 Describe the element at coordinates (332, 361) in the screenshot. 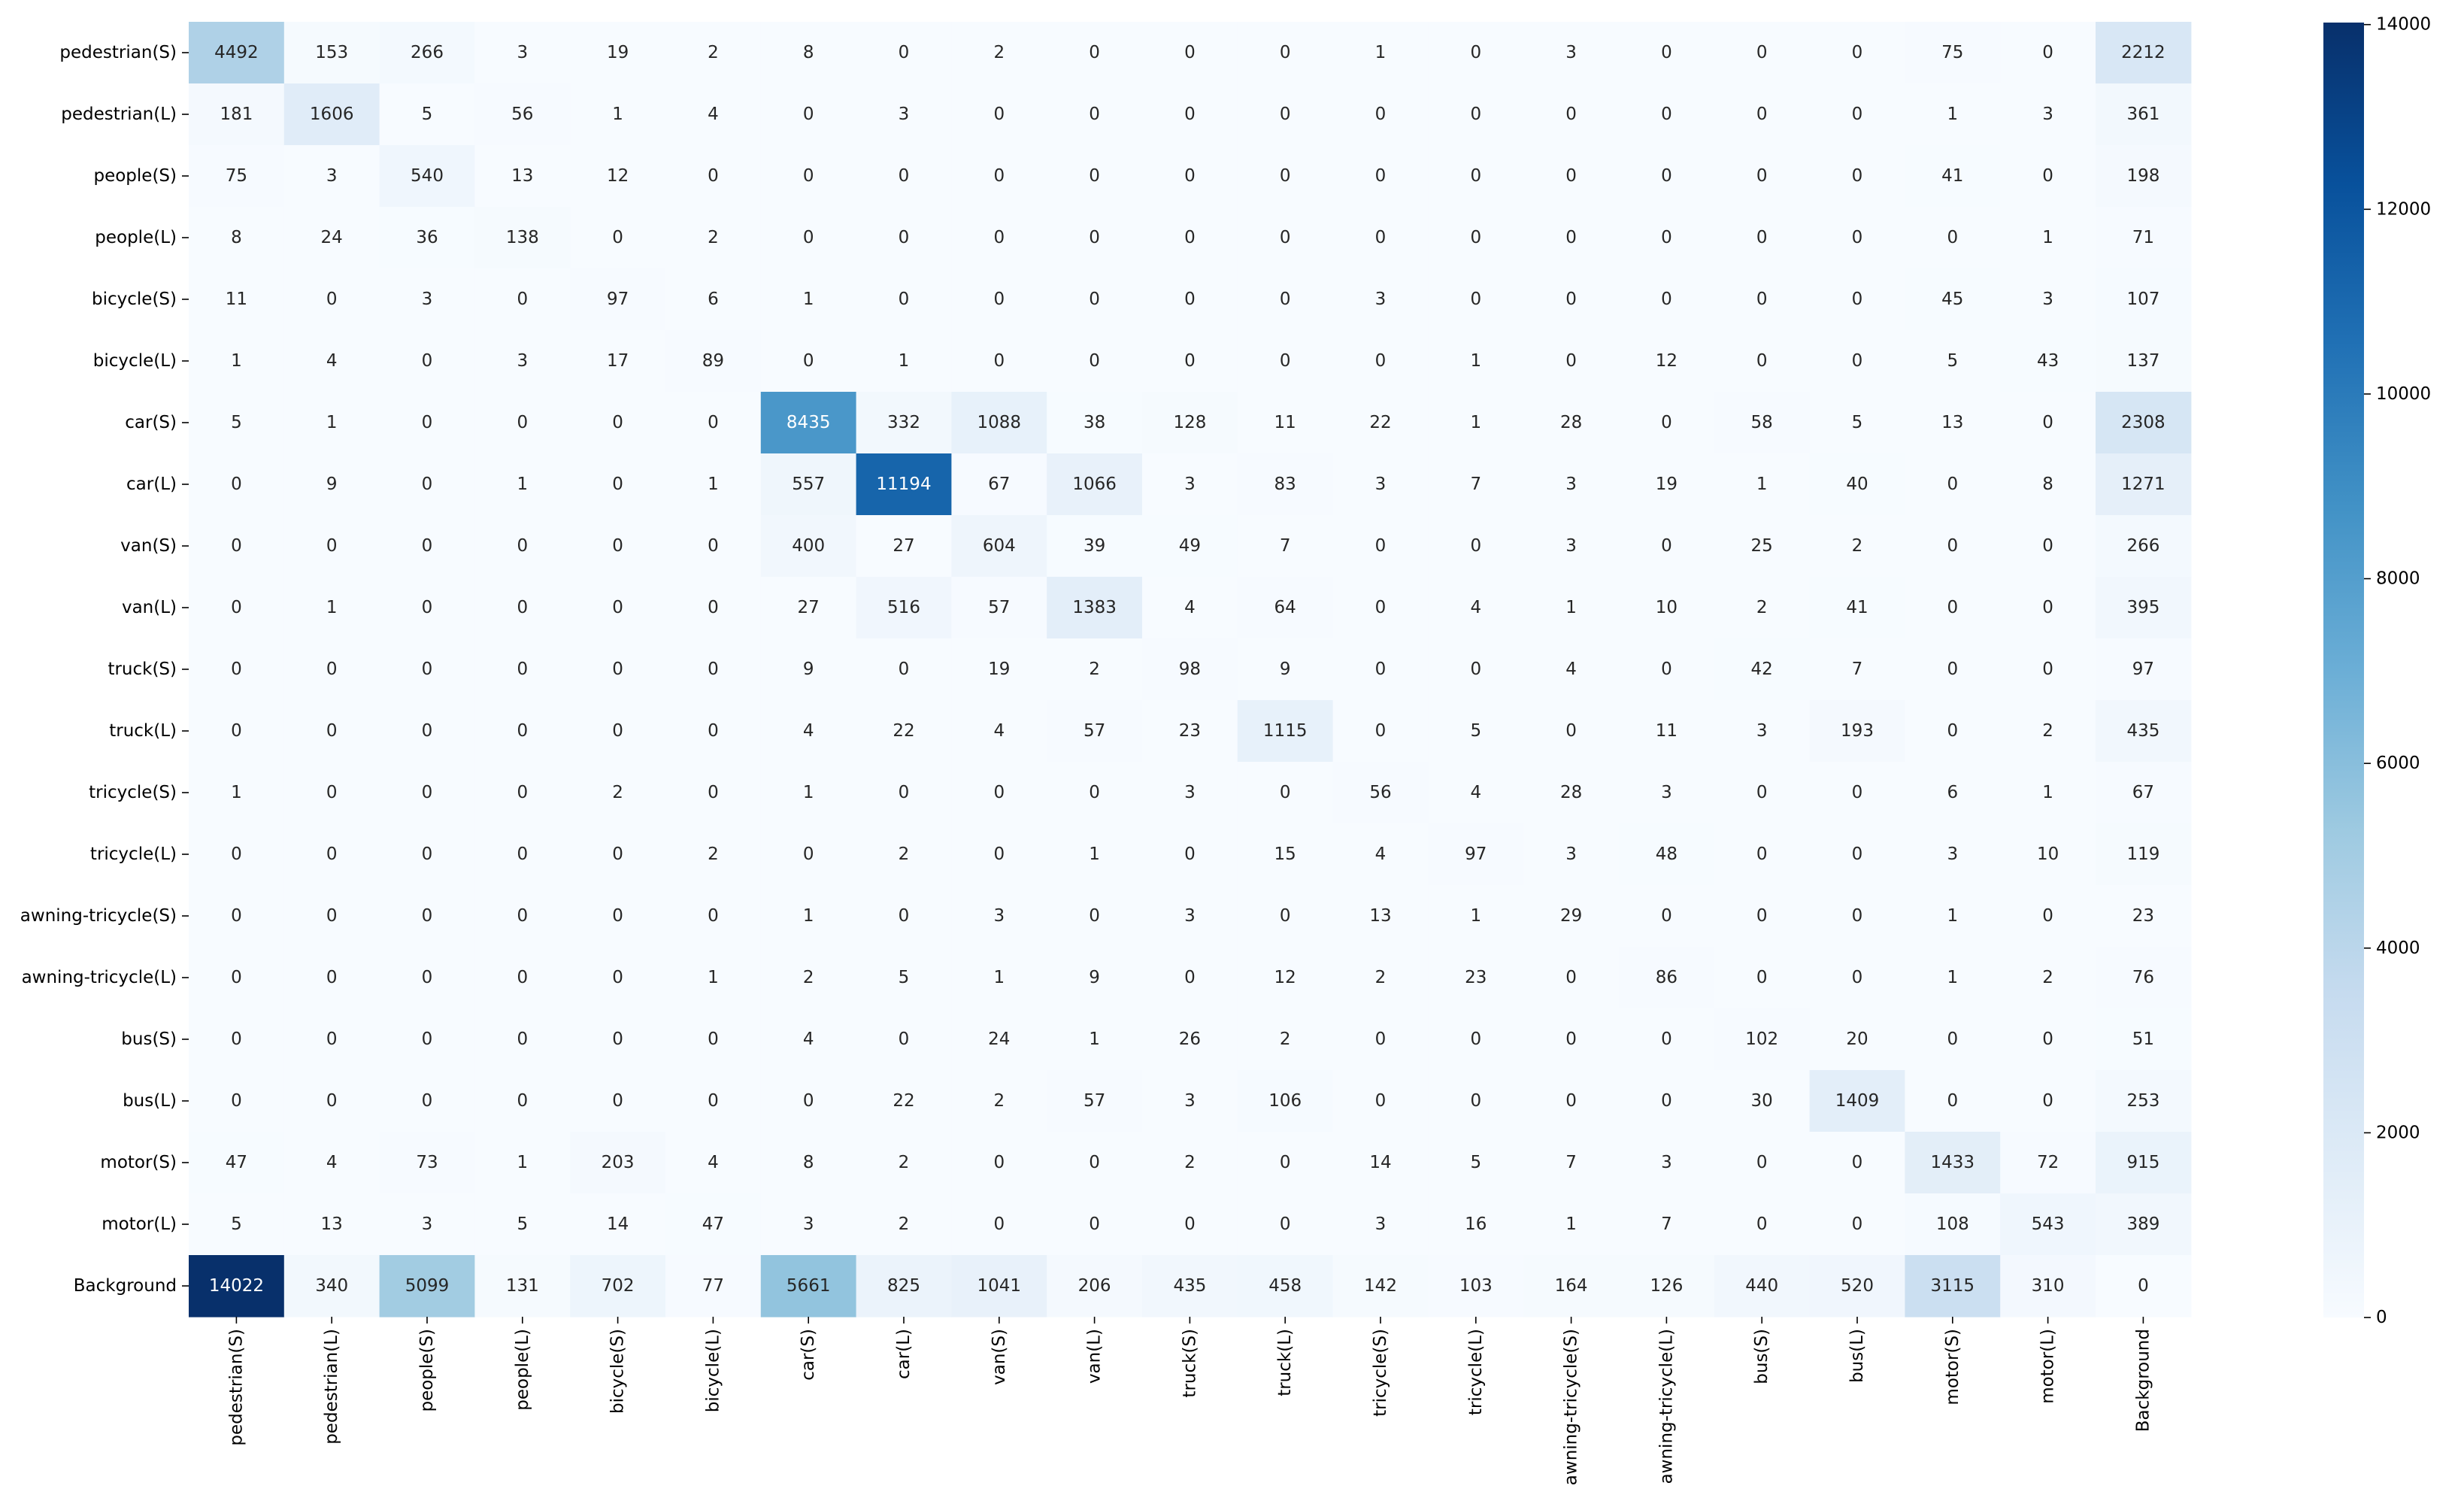

I see `cell-value-label: 4` at that location.